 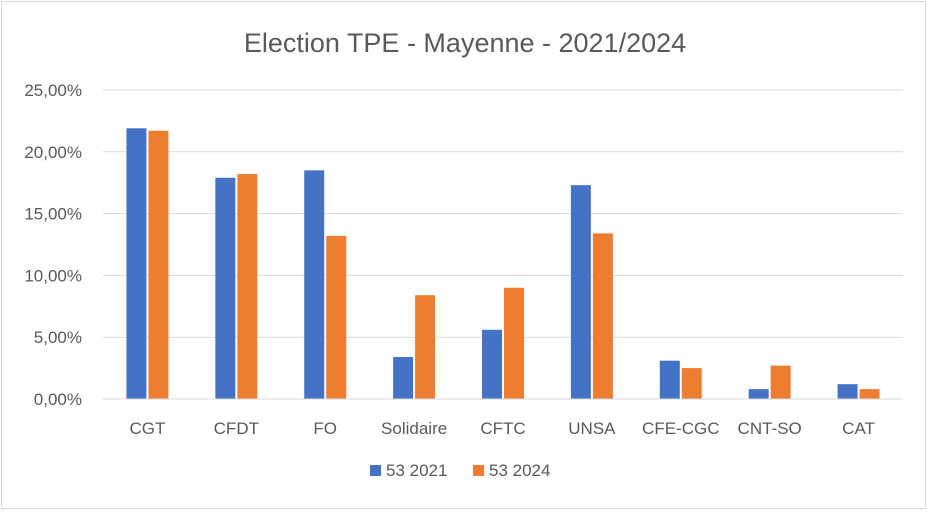 What do you see at coordinates (414, 428) in the screenshot?
I see `x-tick-label: Solidaire` at bounding box center [414, 428].